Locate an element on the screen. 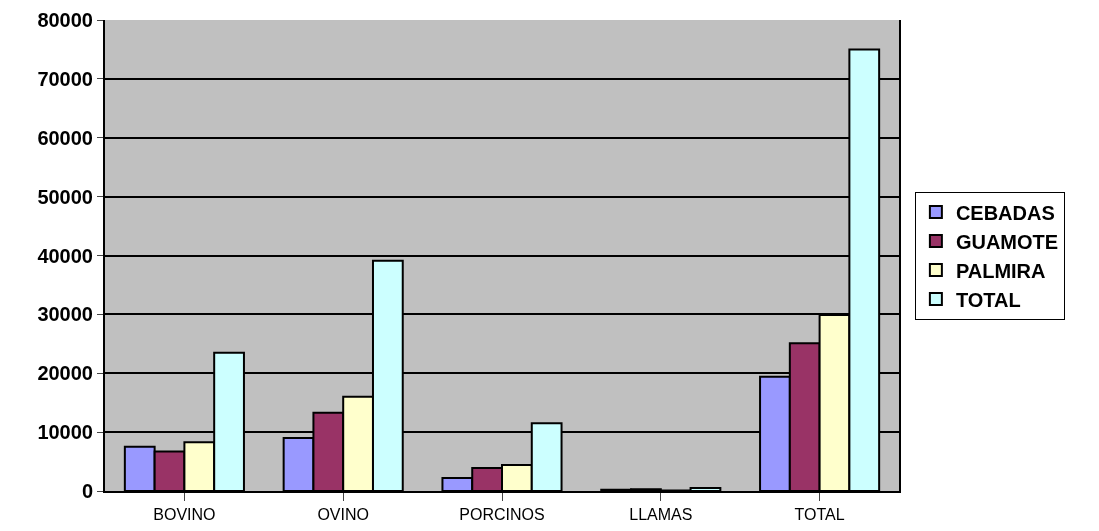 This screenshot has width=1099, height=531. legend-label: GUAMOTE is located at coordinates (1007, 241).